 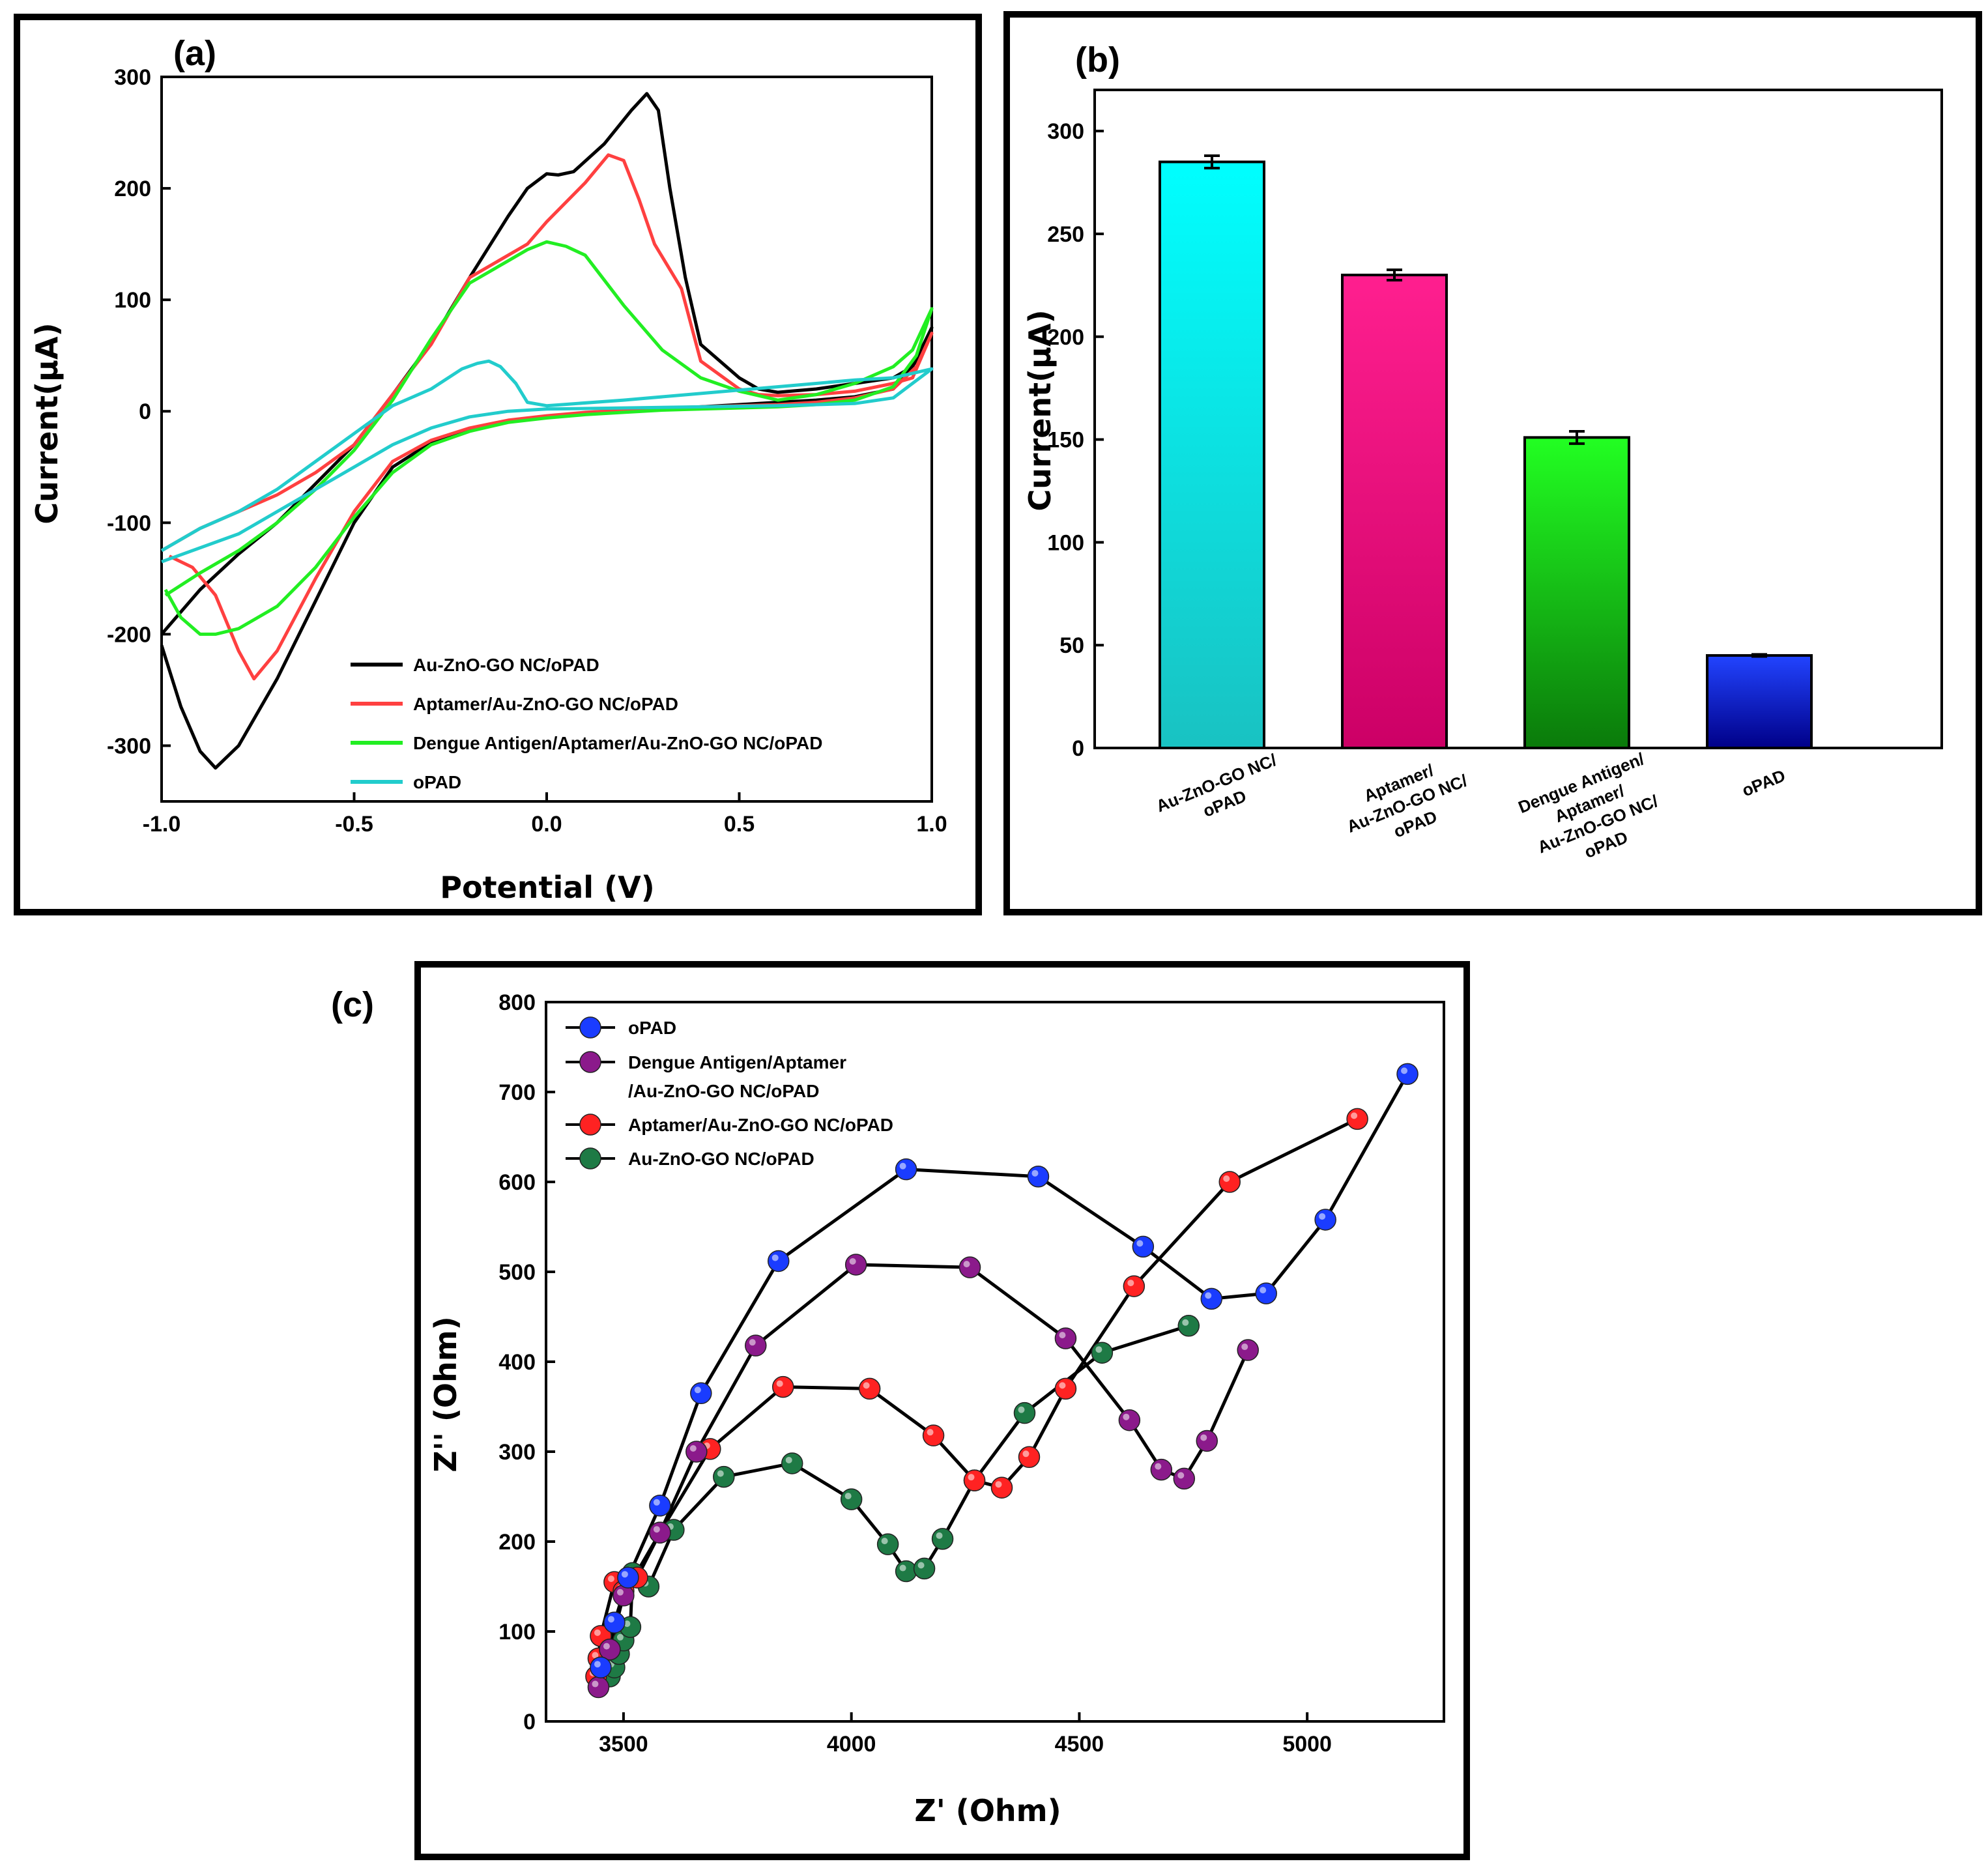 What do you see at coordinates (353, 1004) in the screenshot?
I see `panel-c-label: (c)` at bounding box center [353, 1004].